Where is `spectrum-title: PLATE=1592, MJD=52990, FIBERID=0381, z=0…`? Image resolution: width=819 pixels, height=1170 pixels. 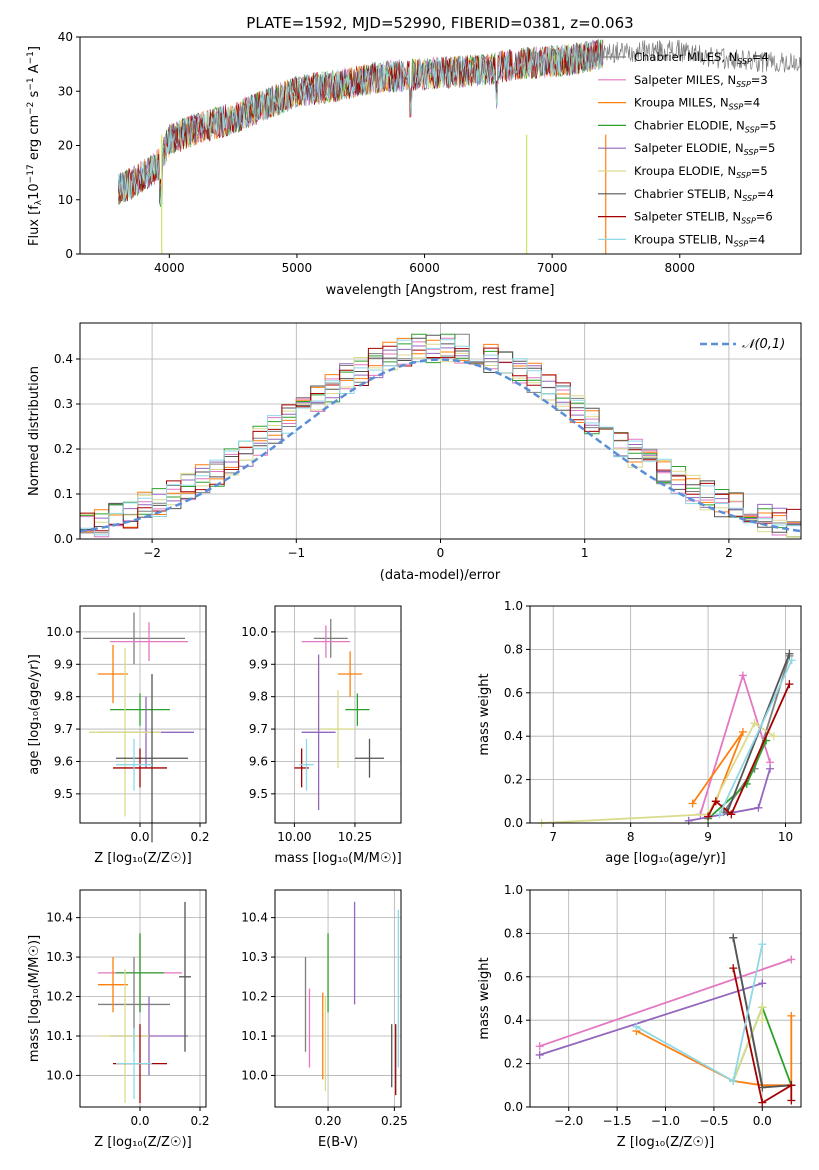
spectrum-title: PLATE=1592, MJD=52990, FIBERID=0381, z=0… is located at coordinates (439, 23).